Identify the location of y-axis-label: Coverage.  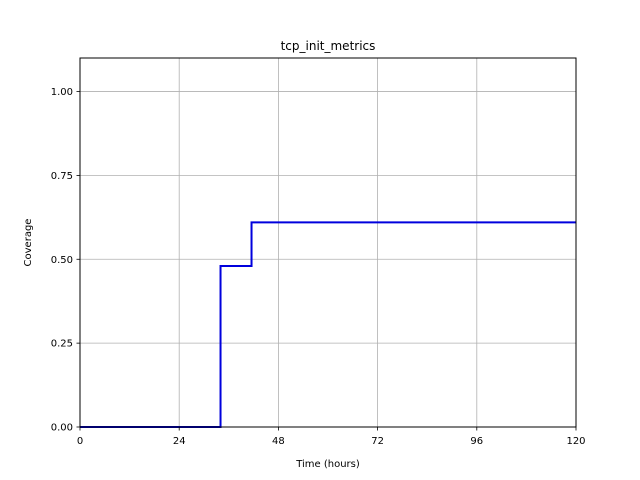
(28, 243).